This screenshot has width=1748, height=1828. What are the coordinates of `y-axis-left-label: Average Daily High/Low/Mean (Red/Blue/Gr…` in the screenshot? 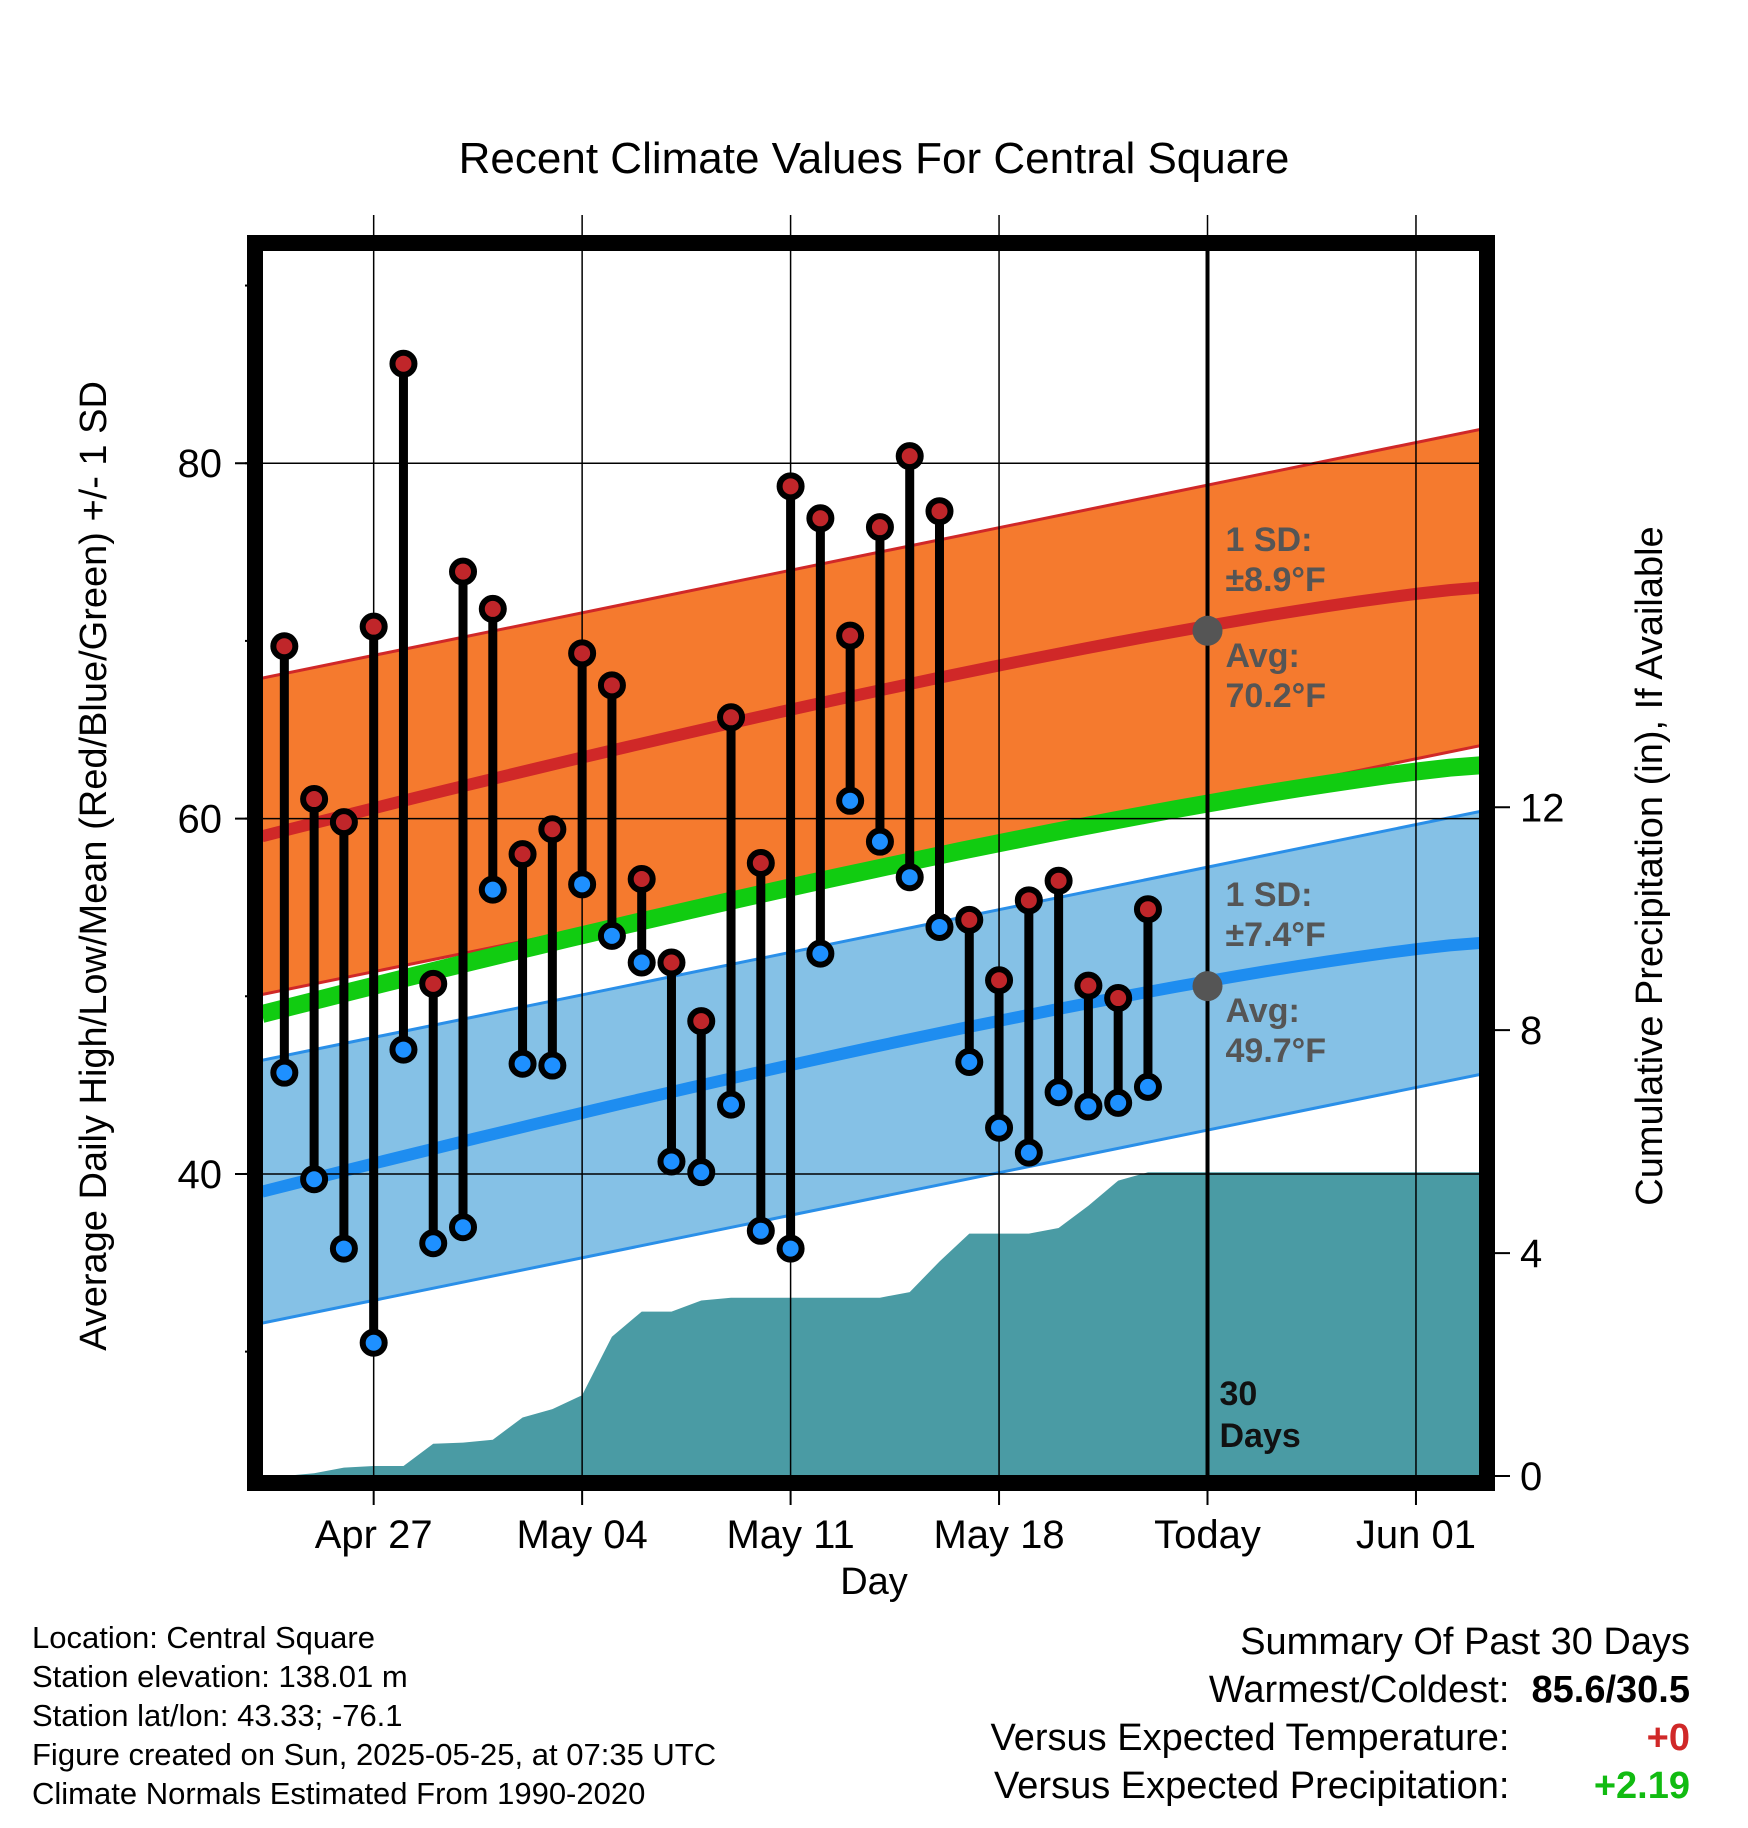 It's located at (94, 866).